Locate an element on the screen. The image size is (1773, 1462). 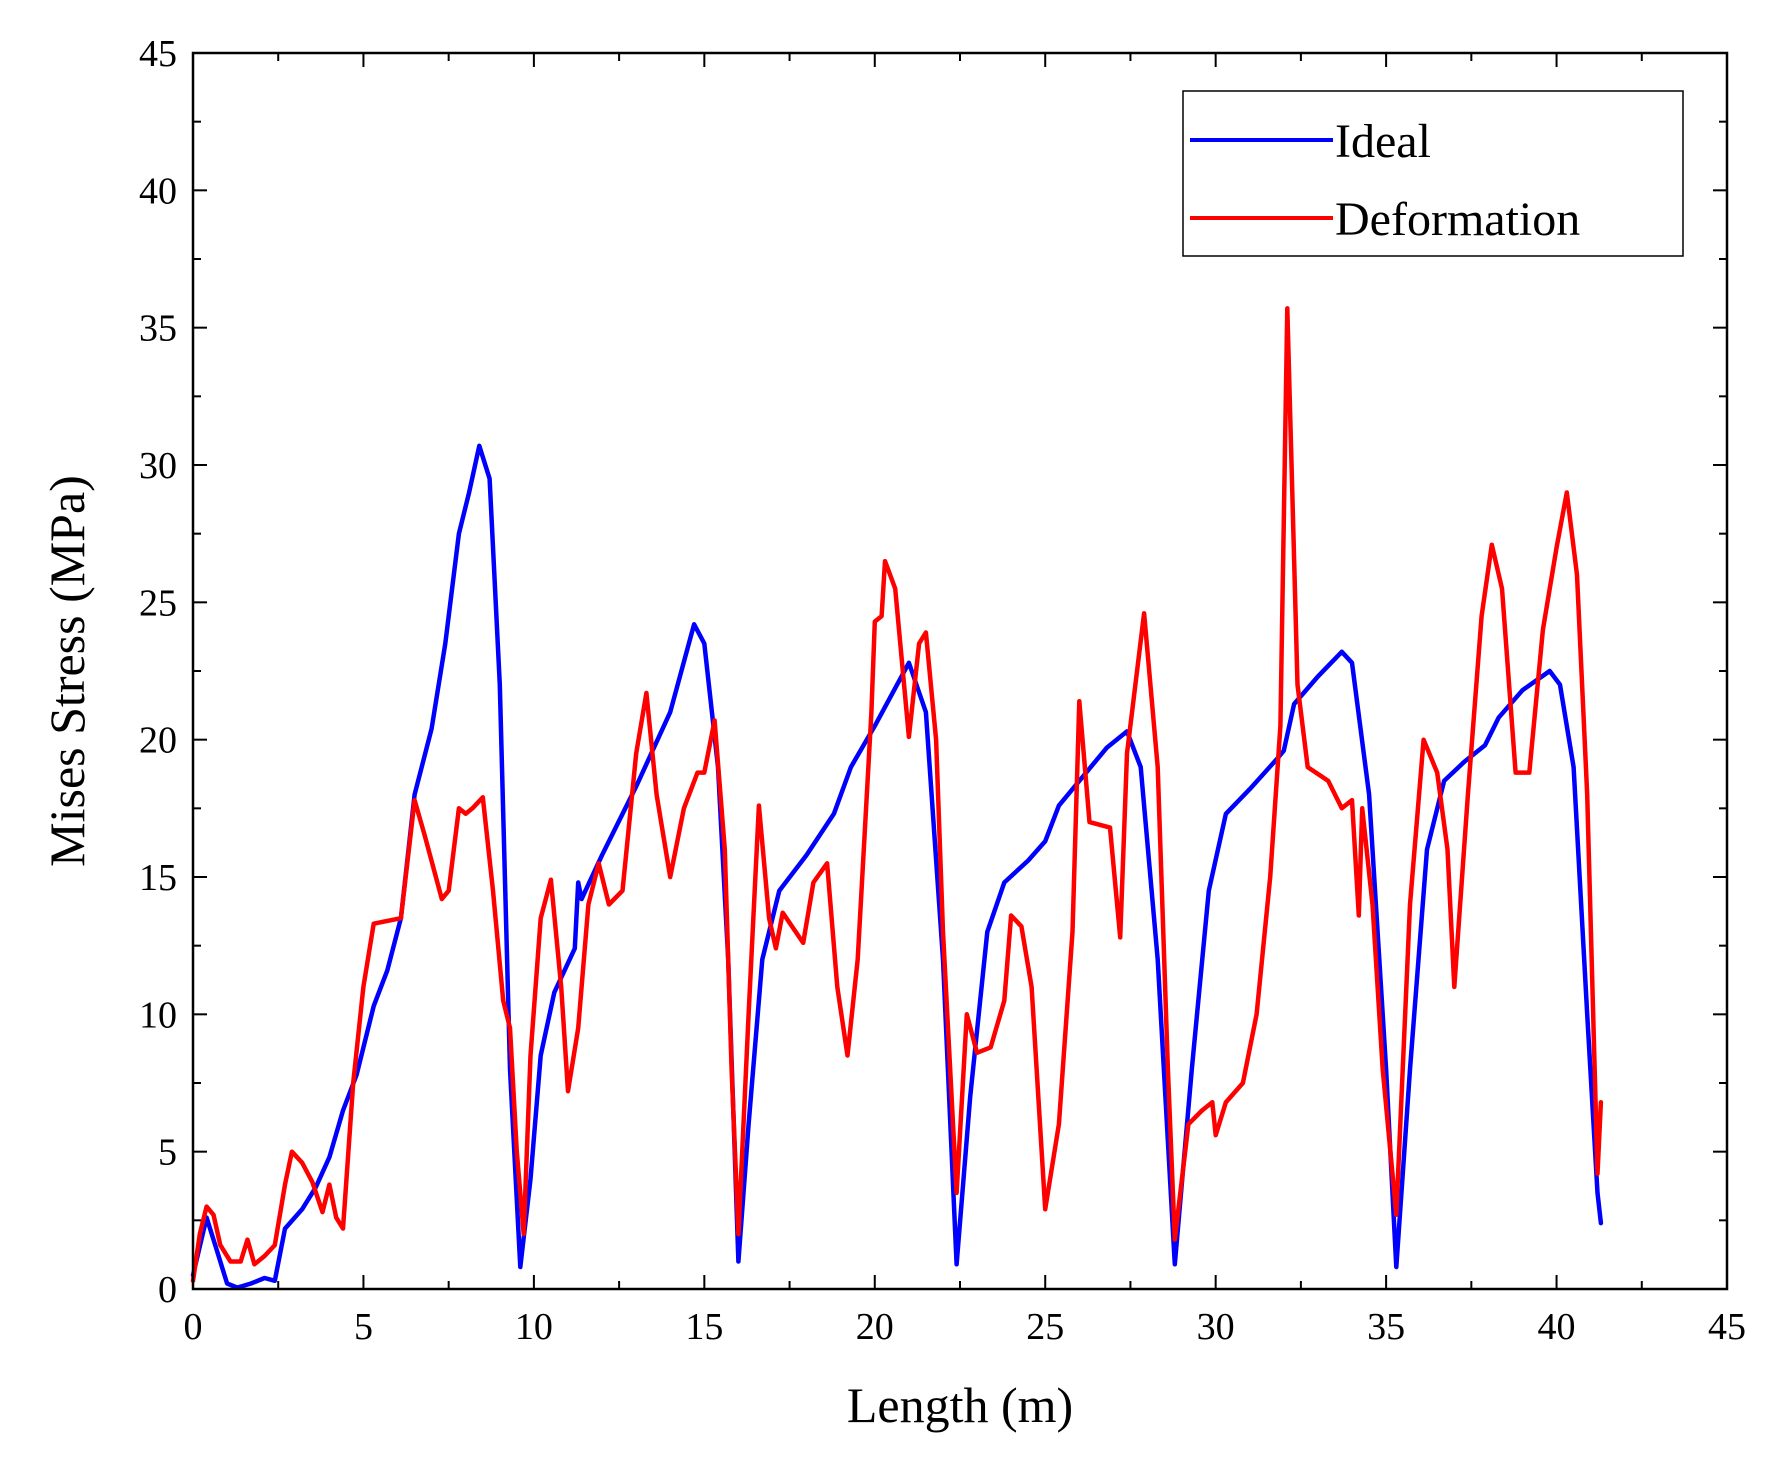
legend-label-deformation: Deformation is located at coordinates (1457, 219).